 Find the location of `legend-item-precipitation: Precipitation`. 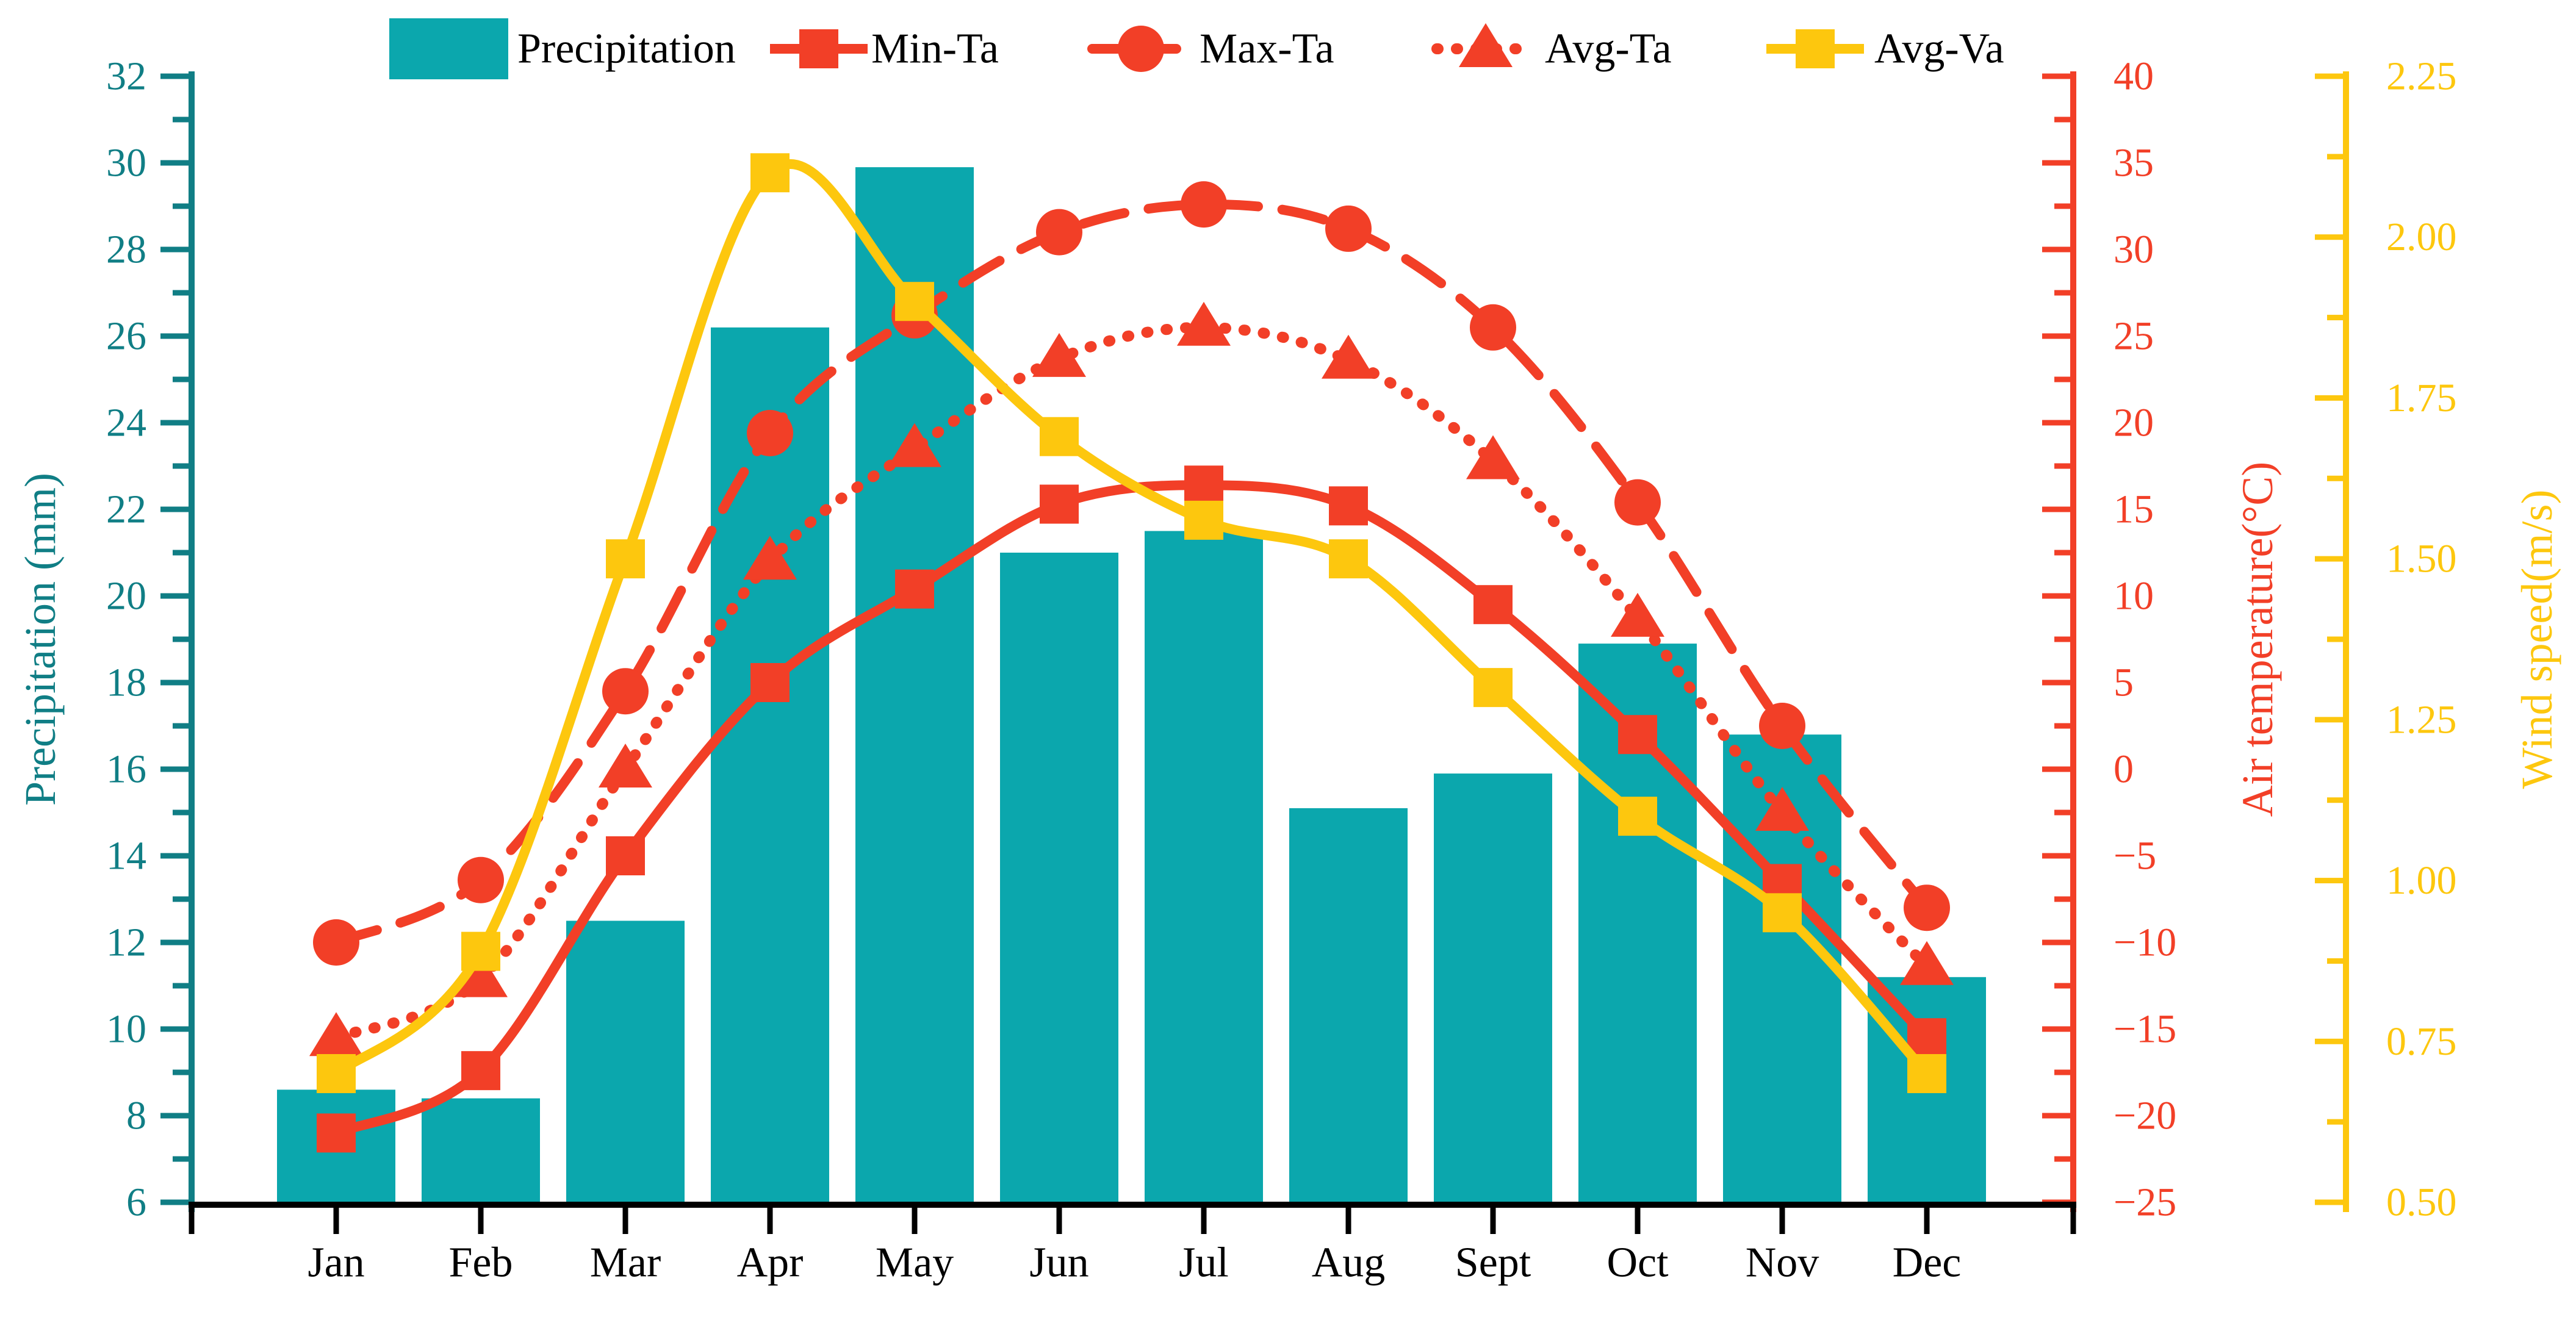

legend-item-precipitation: Precipitation is located at coordinates (562, 48).